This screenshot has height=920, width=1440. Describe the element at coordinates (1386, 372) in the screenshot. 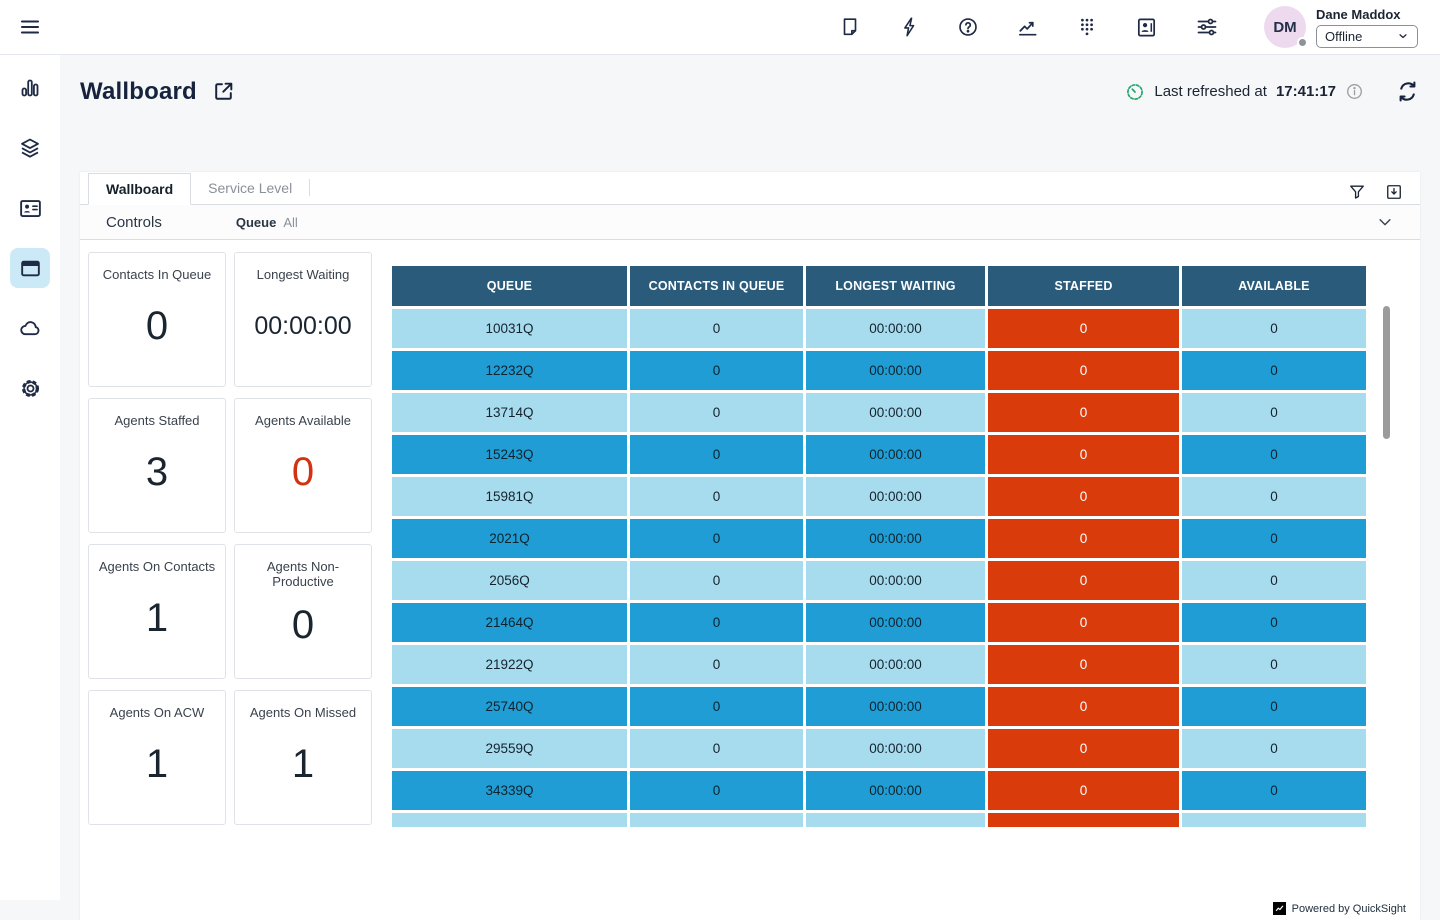

I see `table-scrollbar` at that location.